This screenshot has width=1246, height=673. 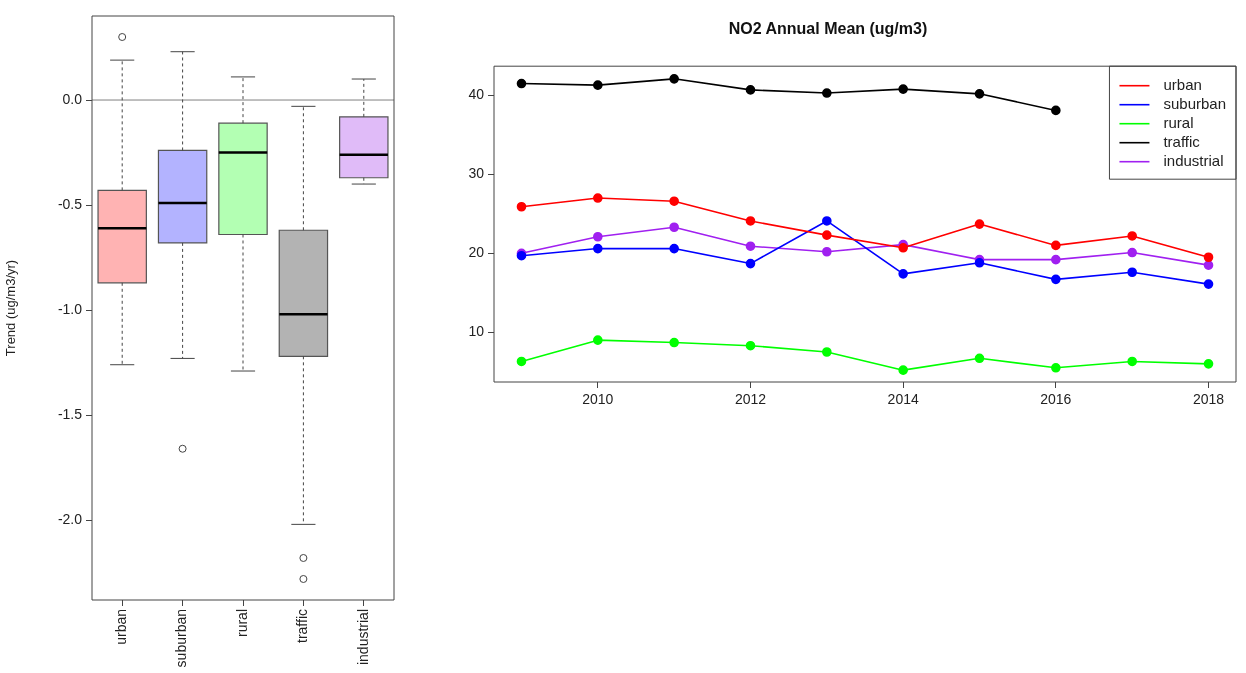 What do you see at coordinates (11, 308) in the screenshot?
I see `y-axis-title: Trend (ug/m3/yr)` at bounding box center [11, 308].